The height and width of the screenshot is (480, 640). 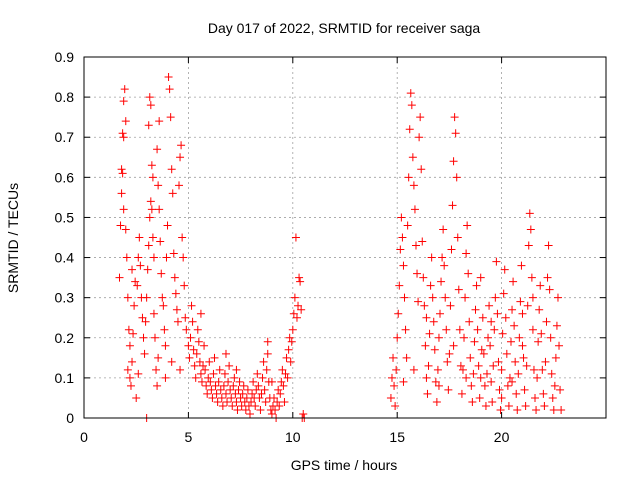 What do you see at coordinates (502, 437) in the screenshot?
I see `x-tick-label: 20` at bounding box center [502, 437].